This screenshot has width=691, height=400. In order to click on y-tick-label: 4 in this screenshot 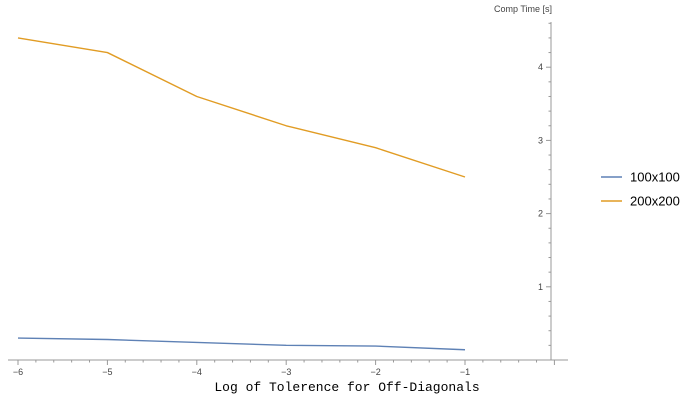, I will do `click(540, 67)`.